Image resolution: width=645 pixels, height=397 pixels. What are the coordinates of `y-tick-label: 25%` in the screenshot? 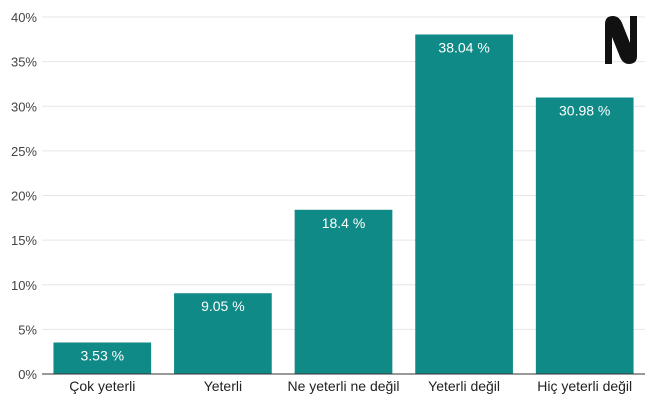 It's located at (24, 151).